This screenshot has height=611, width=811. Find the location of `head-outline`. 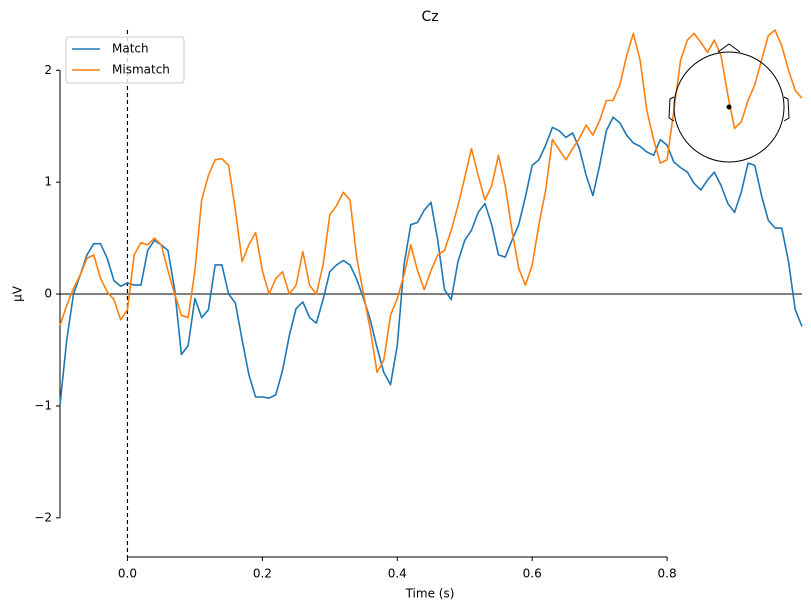

head-outline is located at coordinates (729, 107).